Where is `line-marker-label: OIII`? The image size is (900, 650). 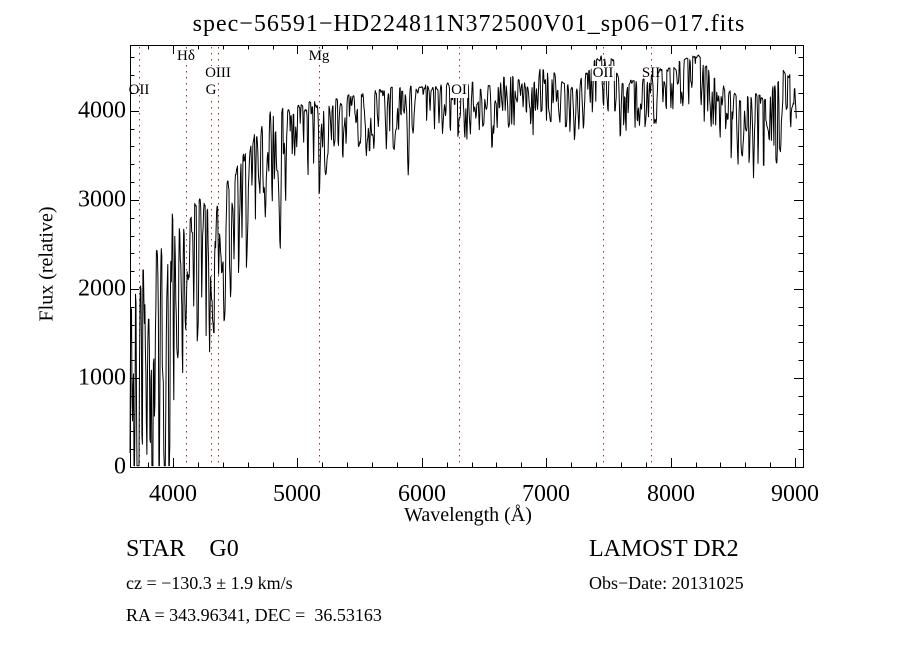 line-marker-label: OIII is located at coordinates (218, 73).